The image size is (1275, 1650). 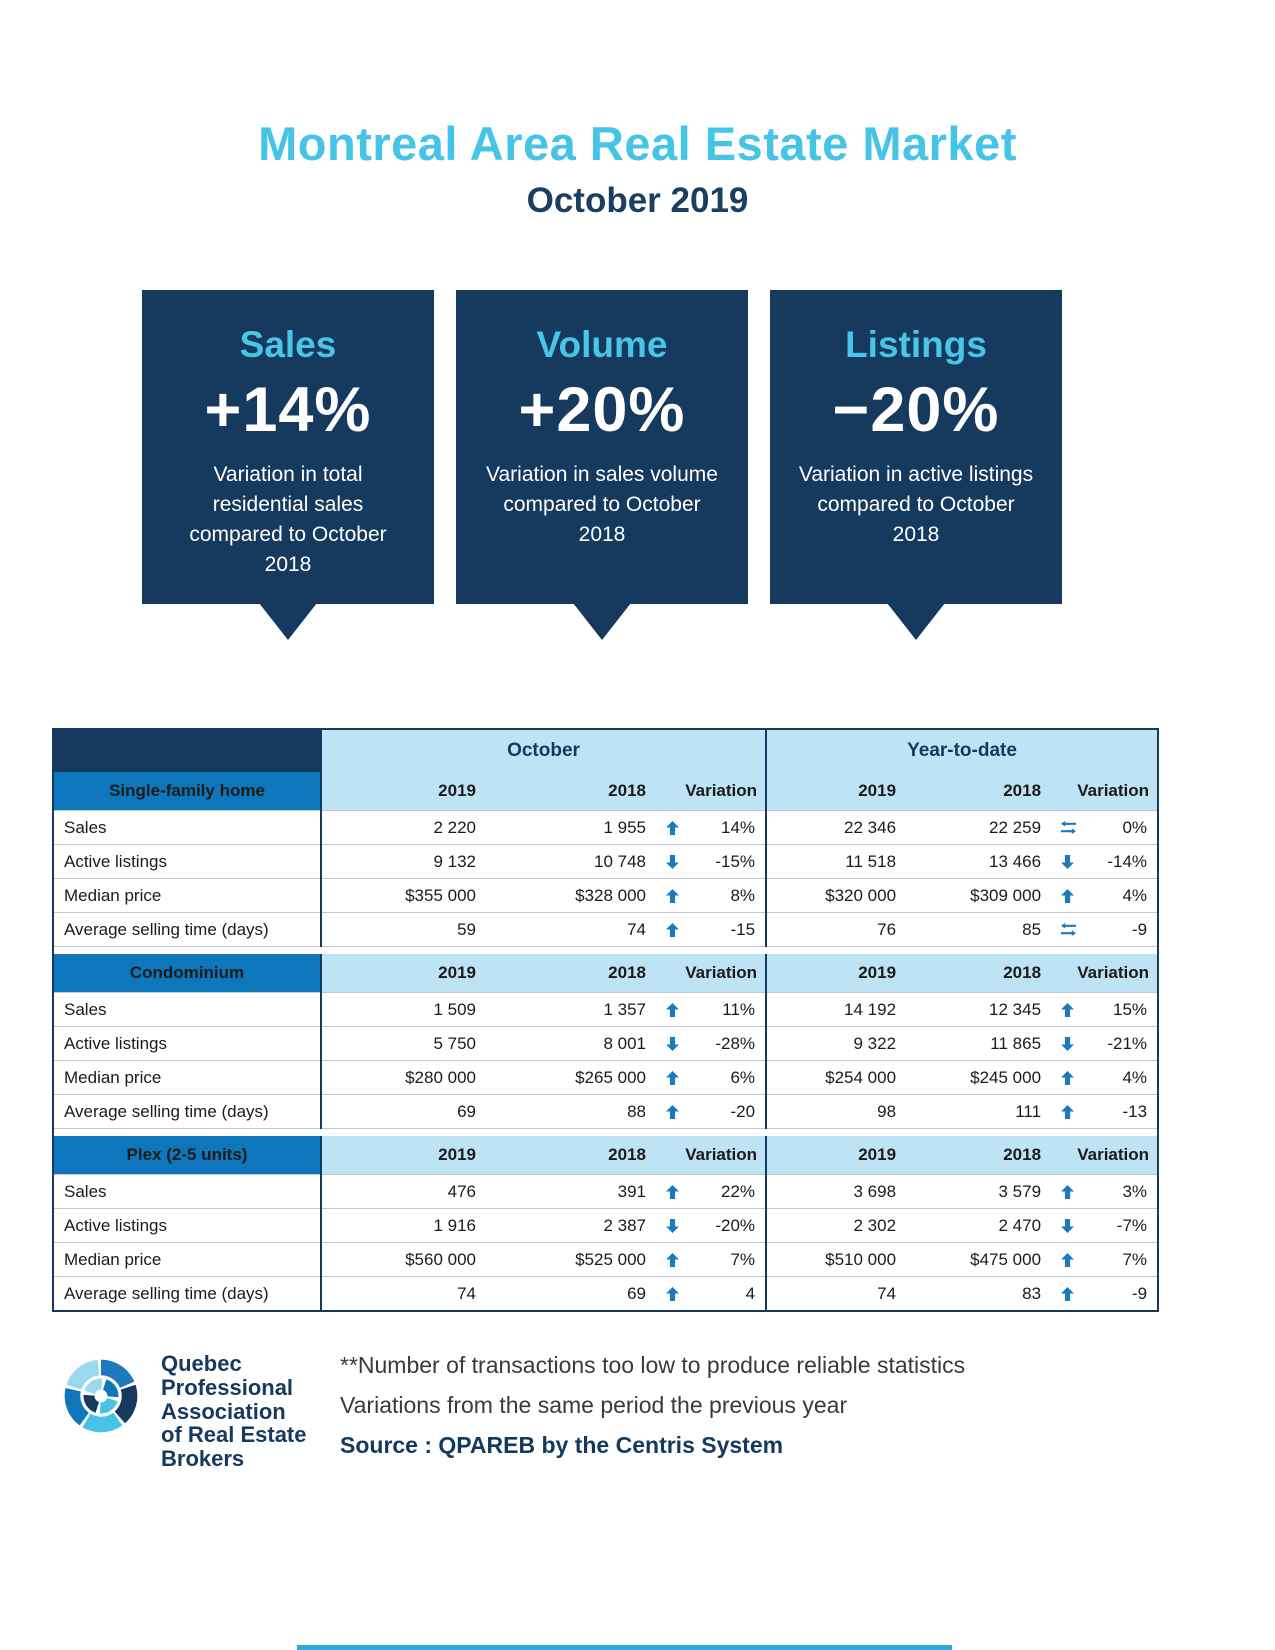 I want to click on column-header-october-variation: Variation, so click(x=711, y=1155).